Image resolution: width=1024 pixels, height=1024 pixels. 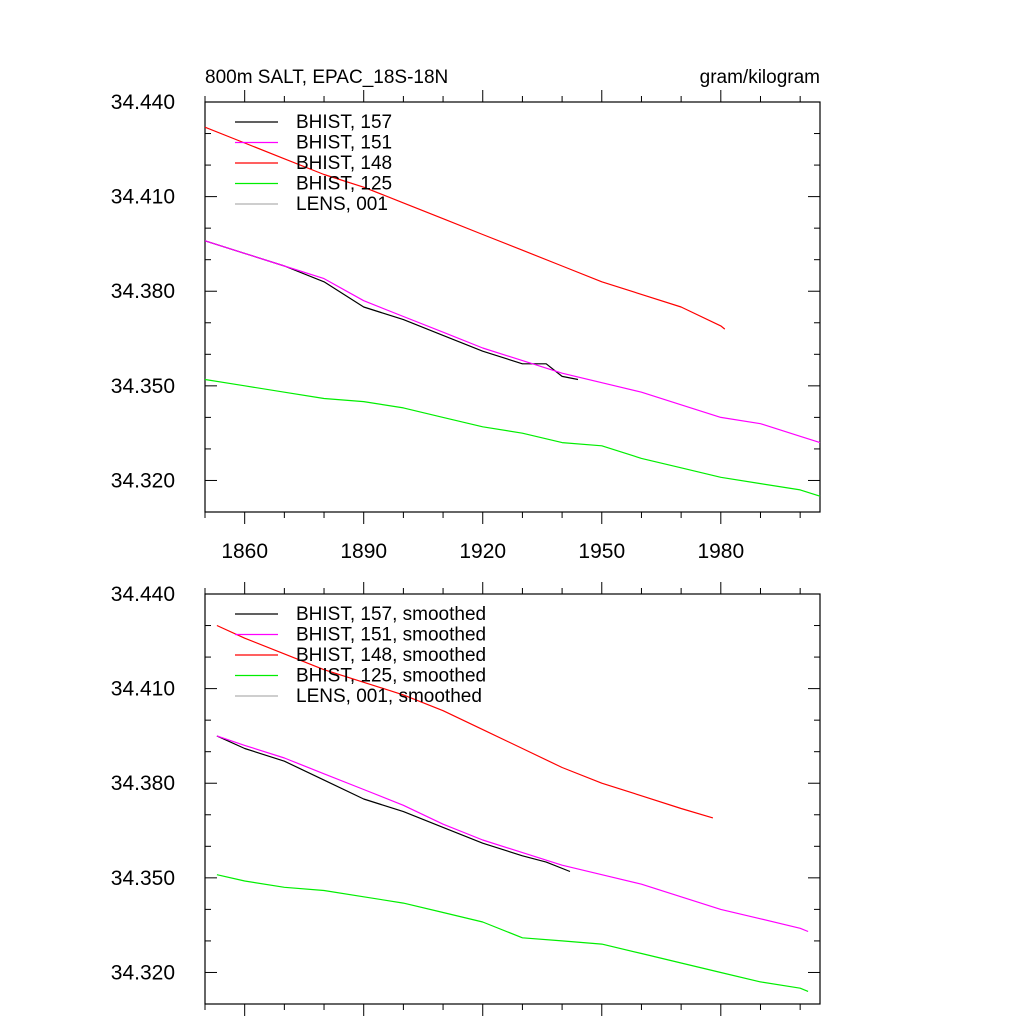 I want to click on legend-label: BHIST, 157, so click(x=344, y=122).